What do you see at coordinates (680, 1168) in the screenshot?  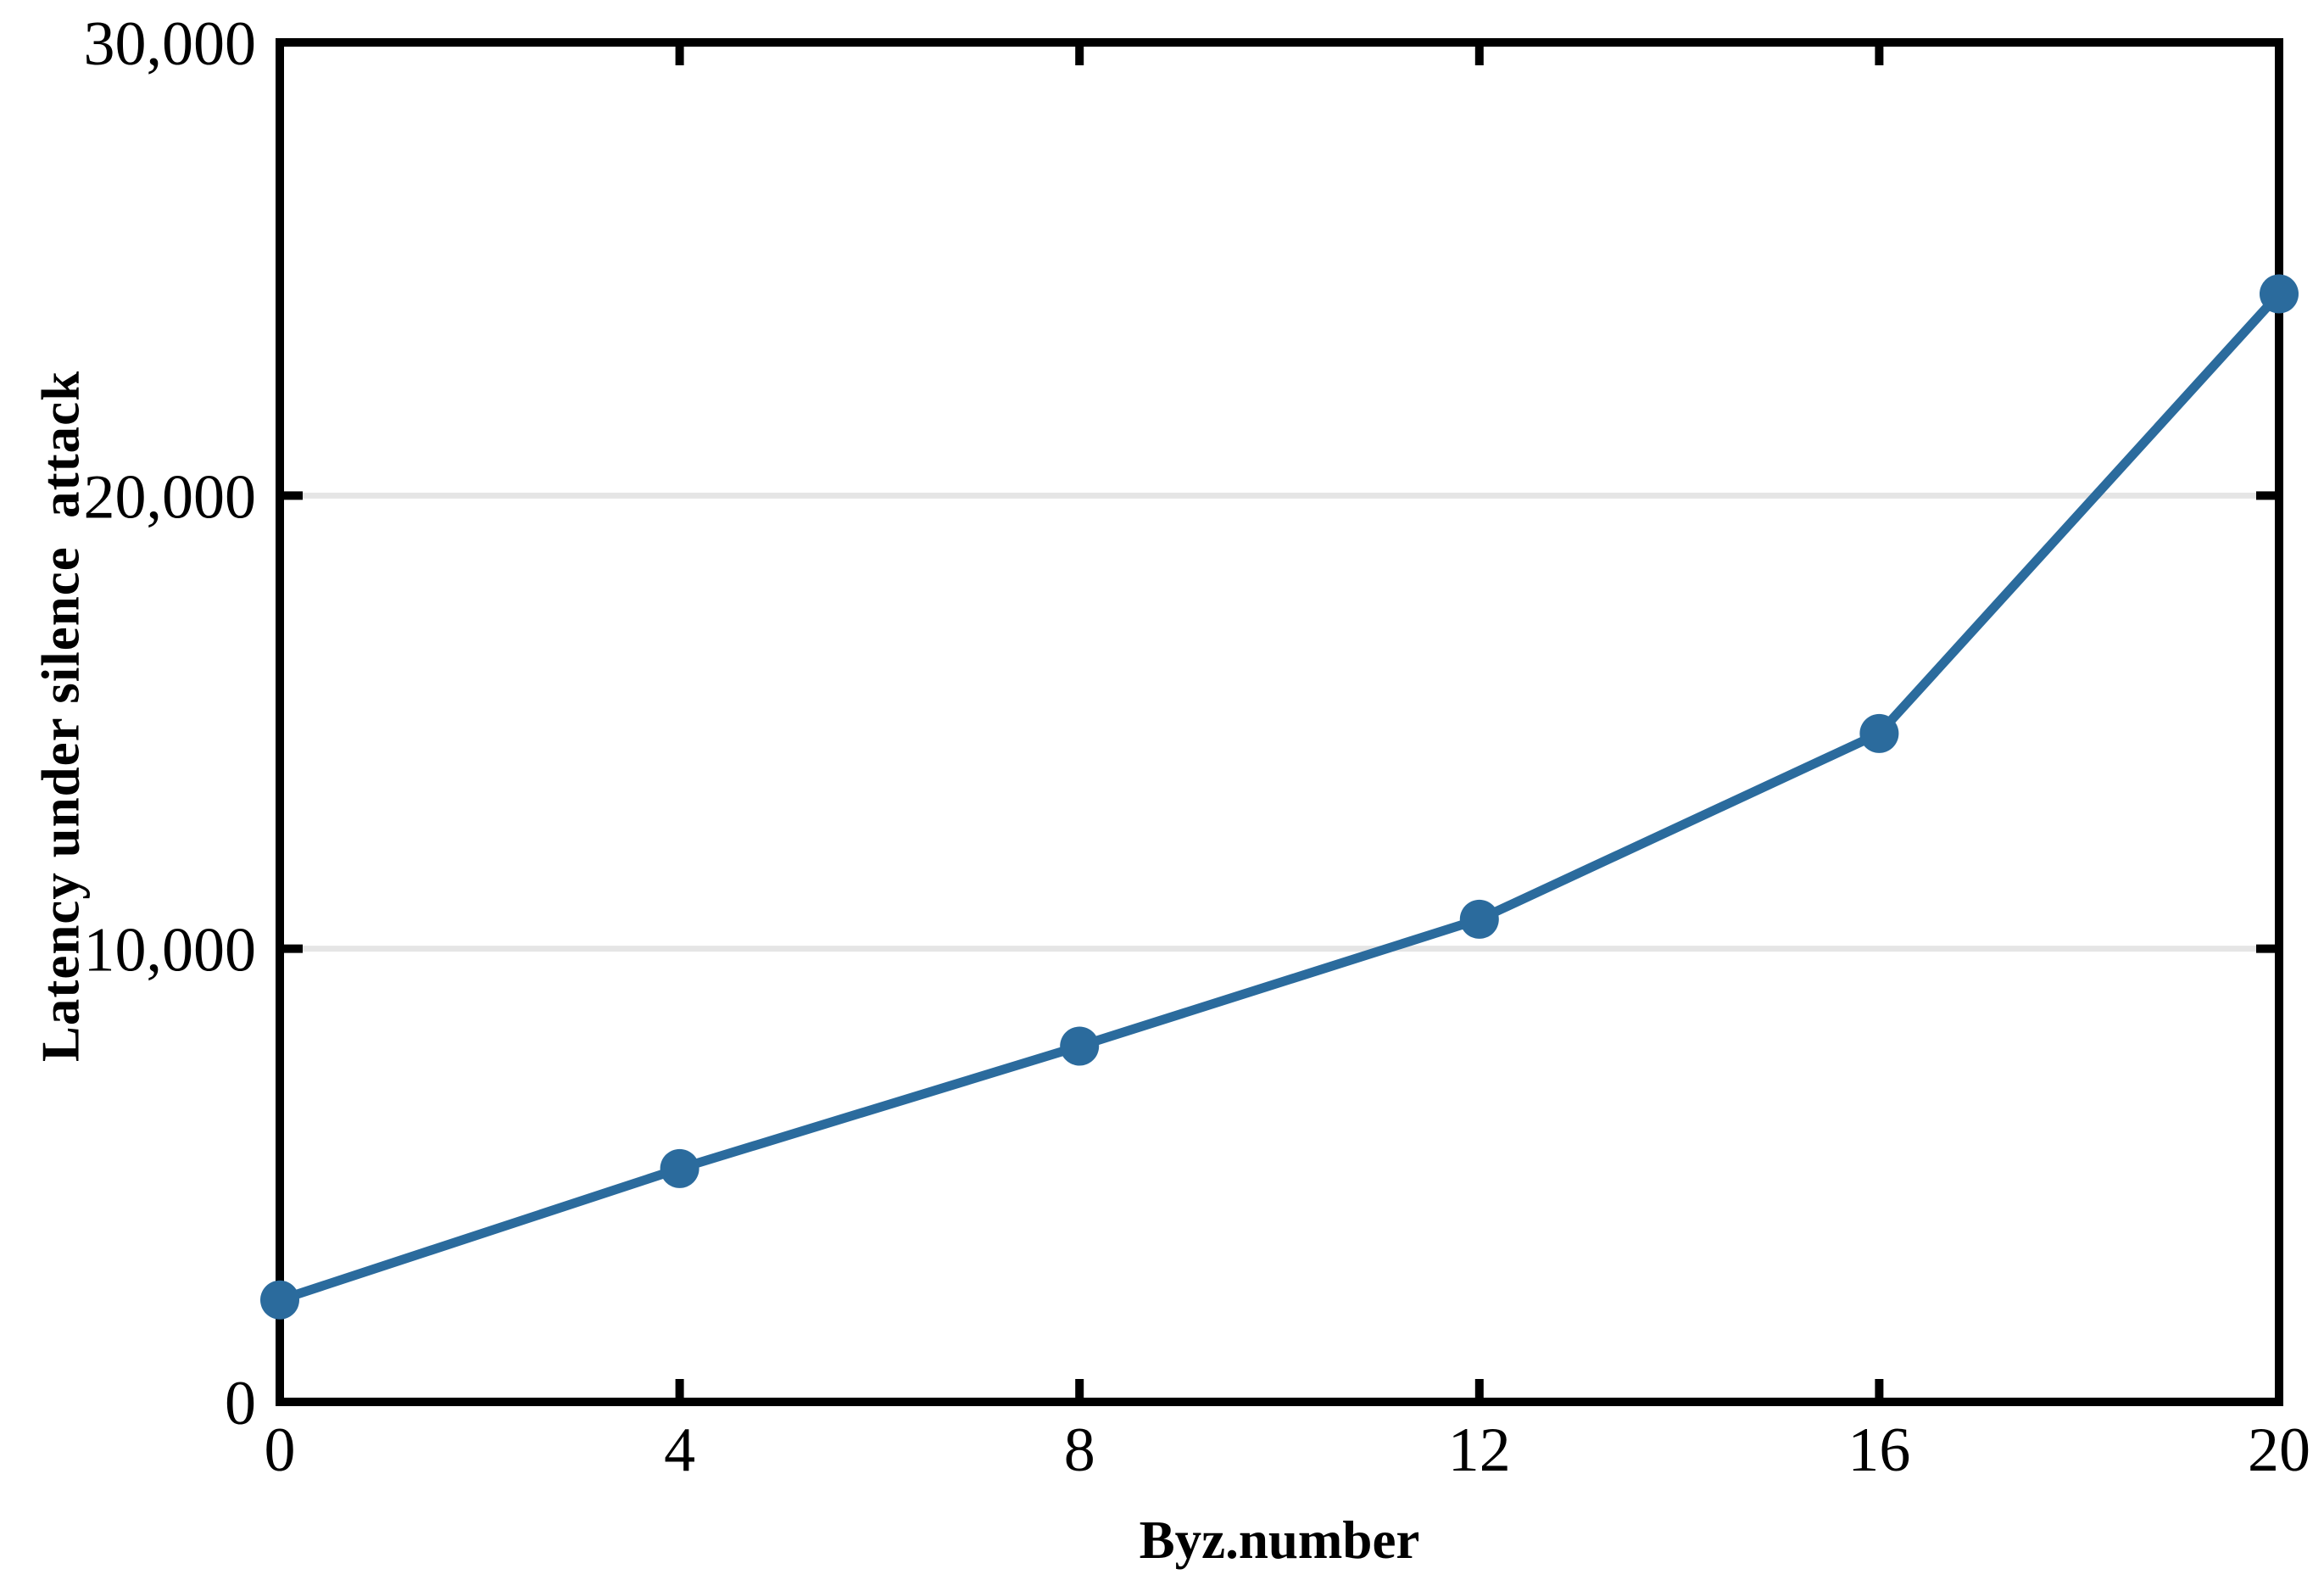 I see `data-point-x4` at bounding box center [680, 1168].